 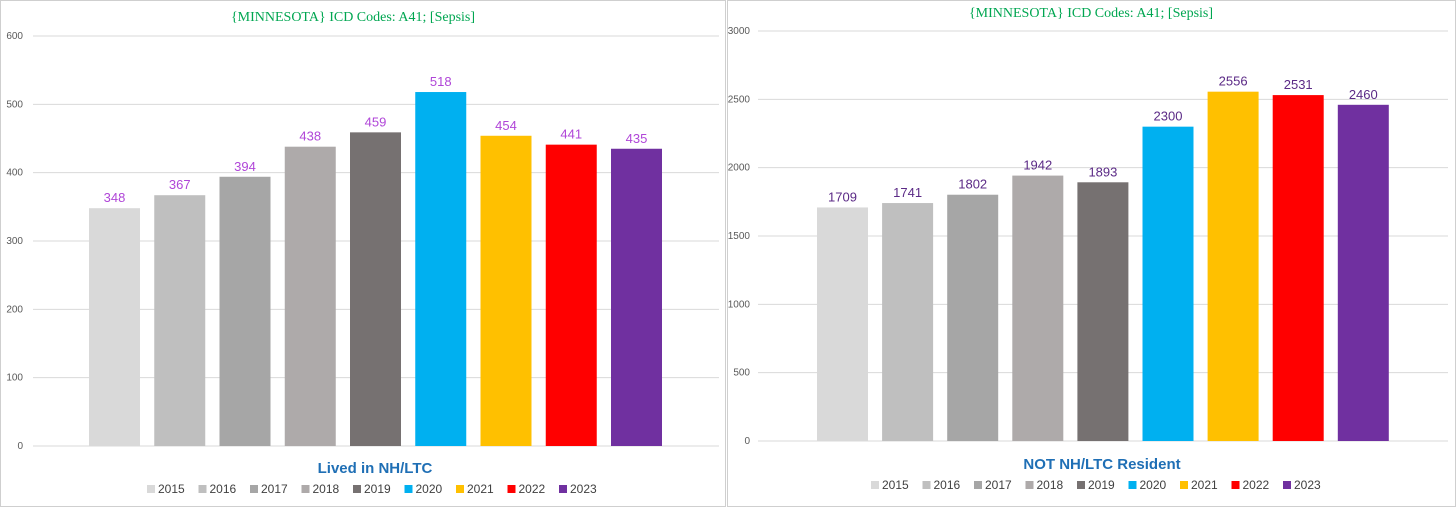 I want to click on data-label: 2300, so click(x=1168, y=116).